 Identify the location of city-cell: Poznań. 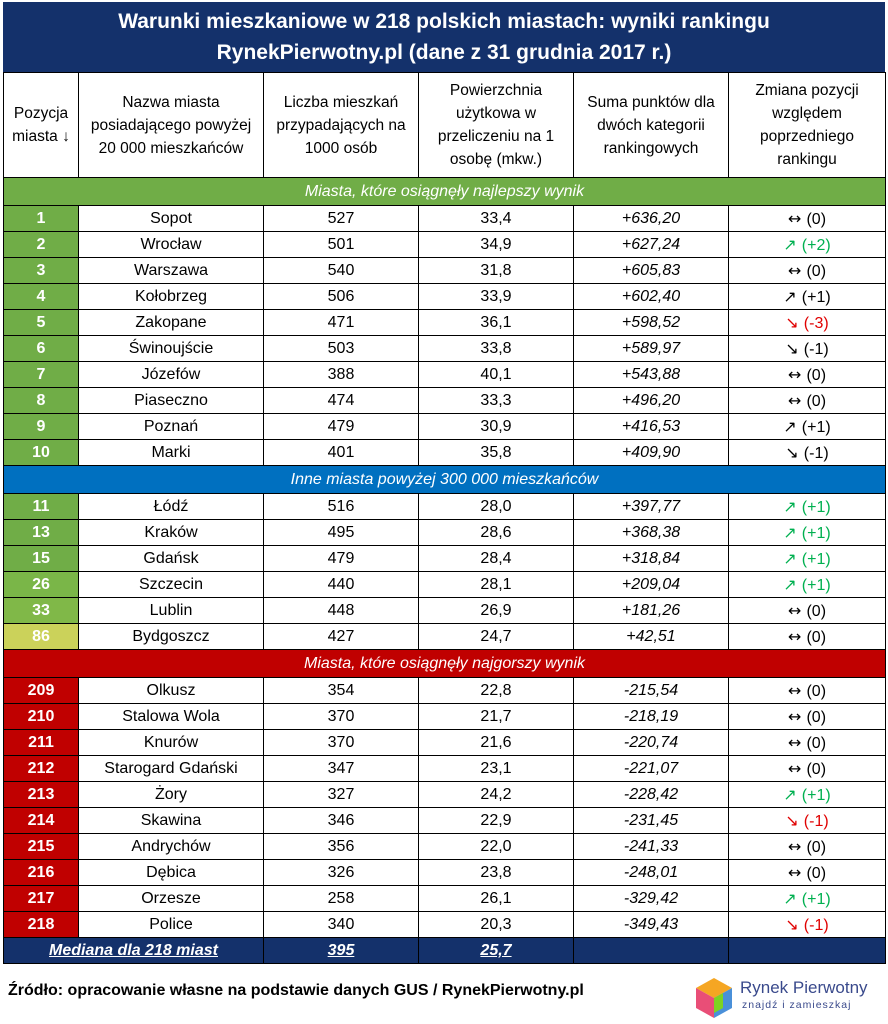
(171, 426).